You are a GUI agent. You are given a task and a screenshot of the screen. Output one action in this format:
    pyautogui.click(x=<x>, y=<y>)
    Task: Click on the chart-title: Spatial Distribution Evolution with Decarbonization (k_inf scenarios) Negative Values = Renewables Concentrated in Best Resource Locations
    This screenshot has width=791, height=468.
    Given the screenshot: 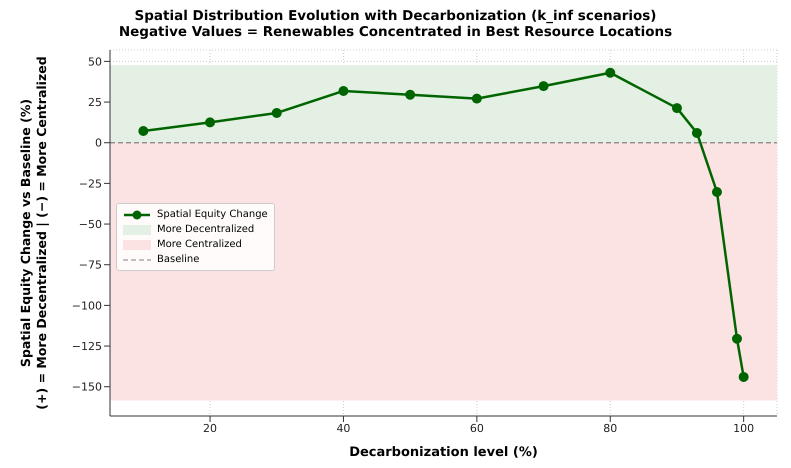 What is the action you would take?
    pyautogui.click(x=396, y=25)
    